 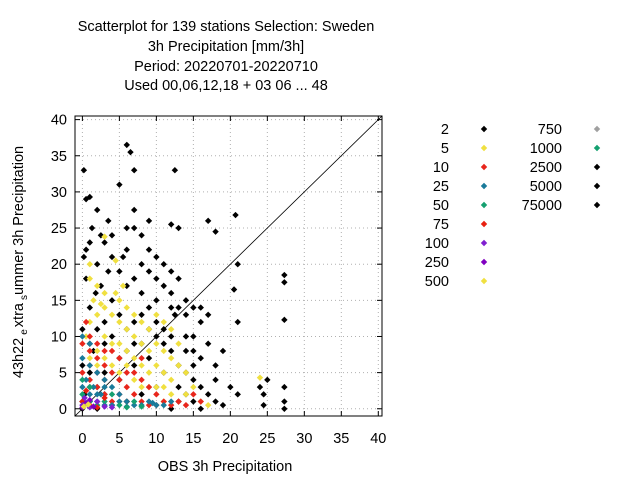 What do you see at coordinates (24, 297) in the screenshot?
I see `y-axis-label-sub-2: s` at bounding box center [24, 297].